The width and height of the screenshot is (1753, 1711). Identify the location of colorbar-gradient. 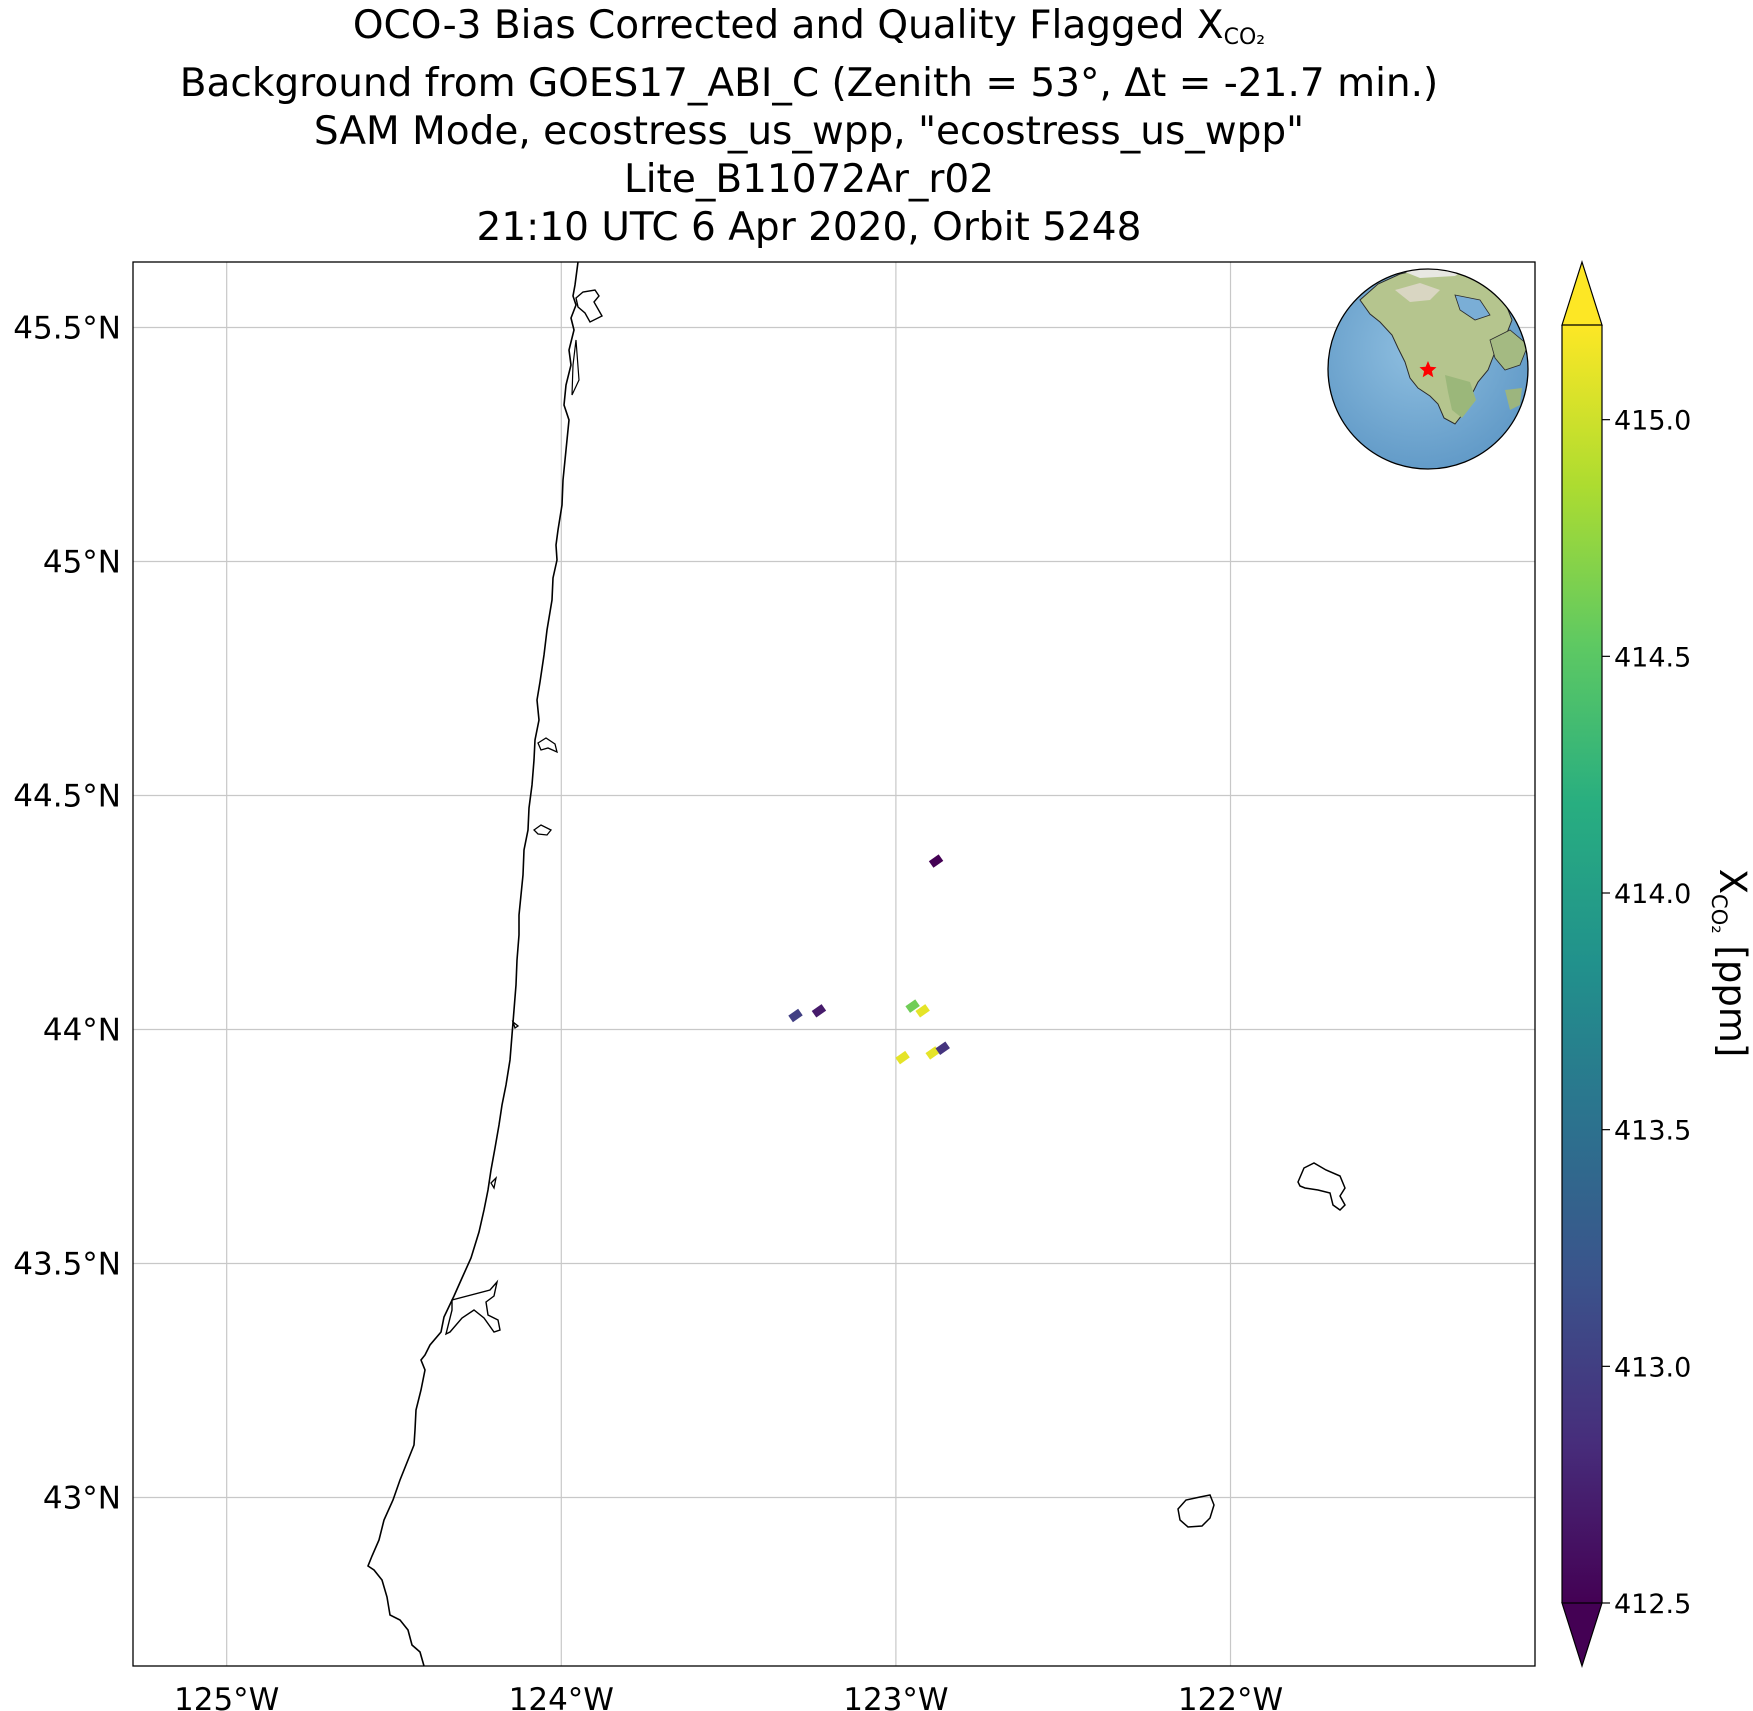
(1582, 964).